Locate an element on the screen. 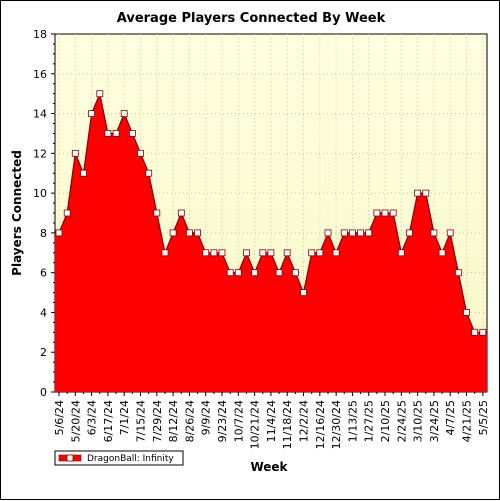 Image resolution: width=500 pixels, height=501 pixels. x-tick-label: 8/26/24 is located at coordinates (189, 421).